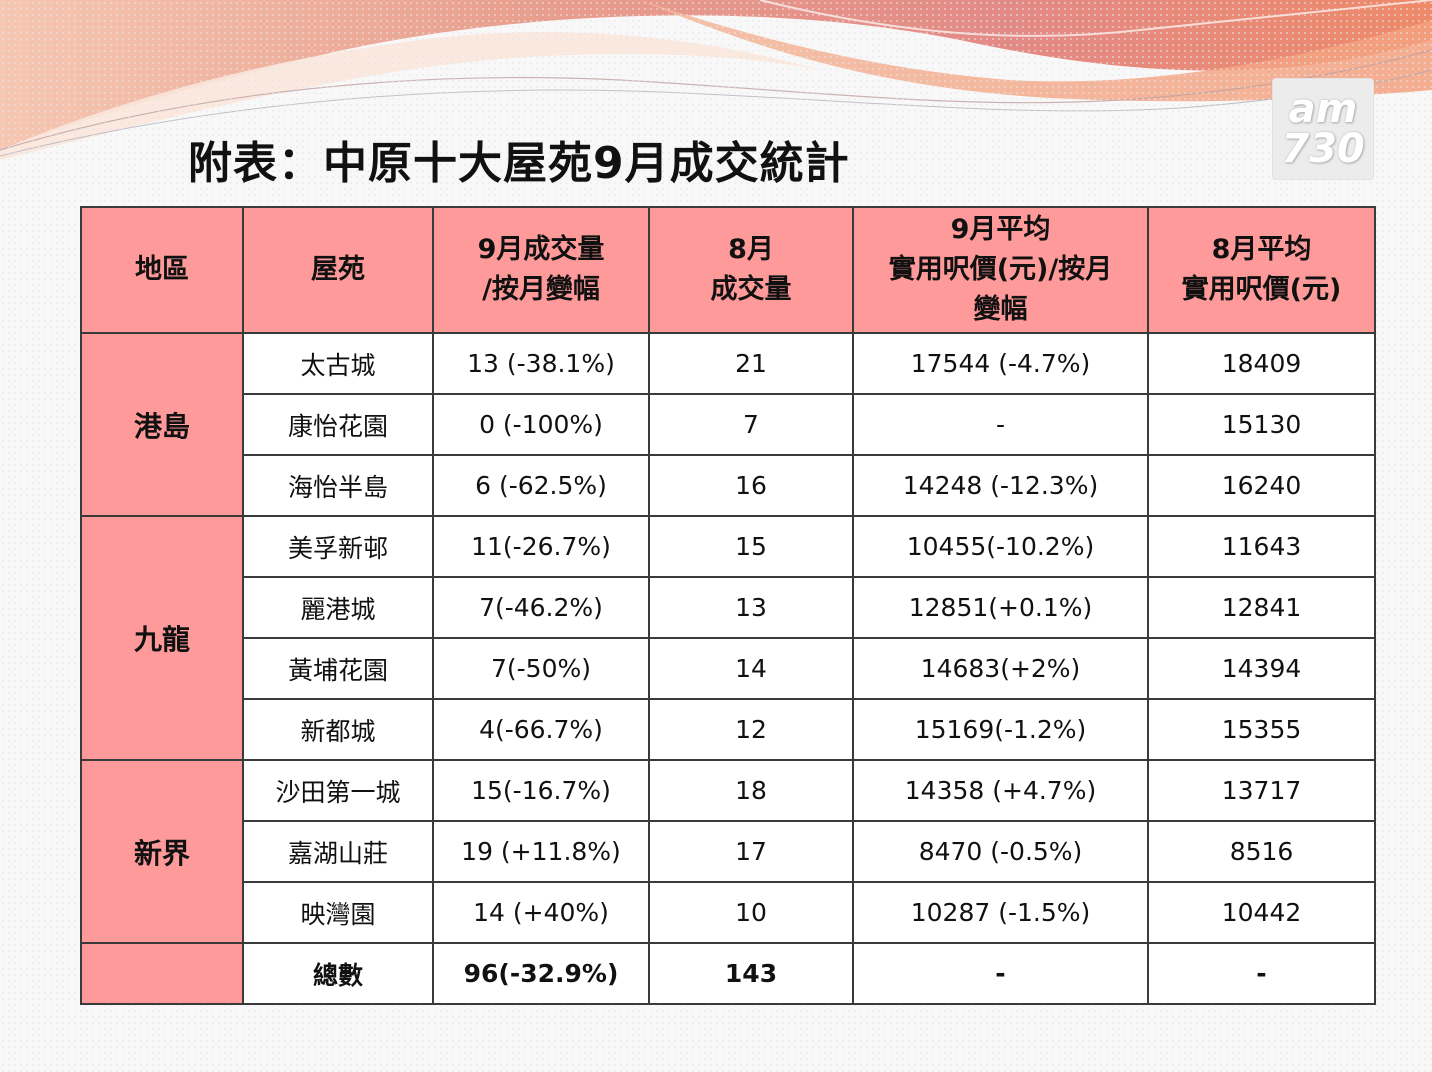 This screenshot has height=1072, width=1432. I want to click on aug-volume-cell: 21, so click(751, 363).